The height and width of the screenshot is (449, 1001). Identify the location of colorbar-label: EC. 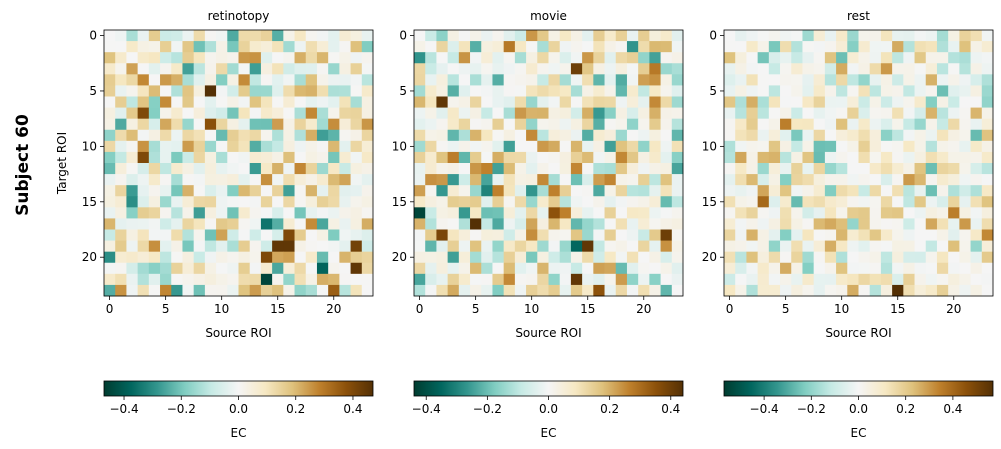
(239, 433).